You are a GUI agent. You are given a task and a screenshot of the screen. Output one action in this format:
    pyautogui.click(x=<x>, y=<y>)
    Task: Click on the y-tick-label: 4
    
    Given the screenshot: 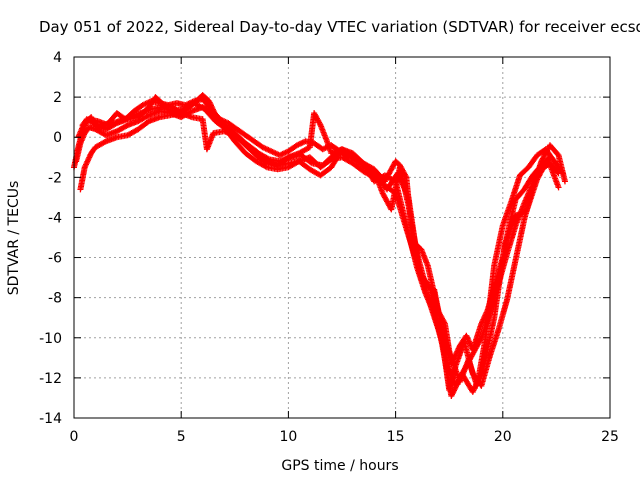 What is the action you would take?
    pyautogui.click(x=57, y=58)
    